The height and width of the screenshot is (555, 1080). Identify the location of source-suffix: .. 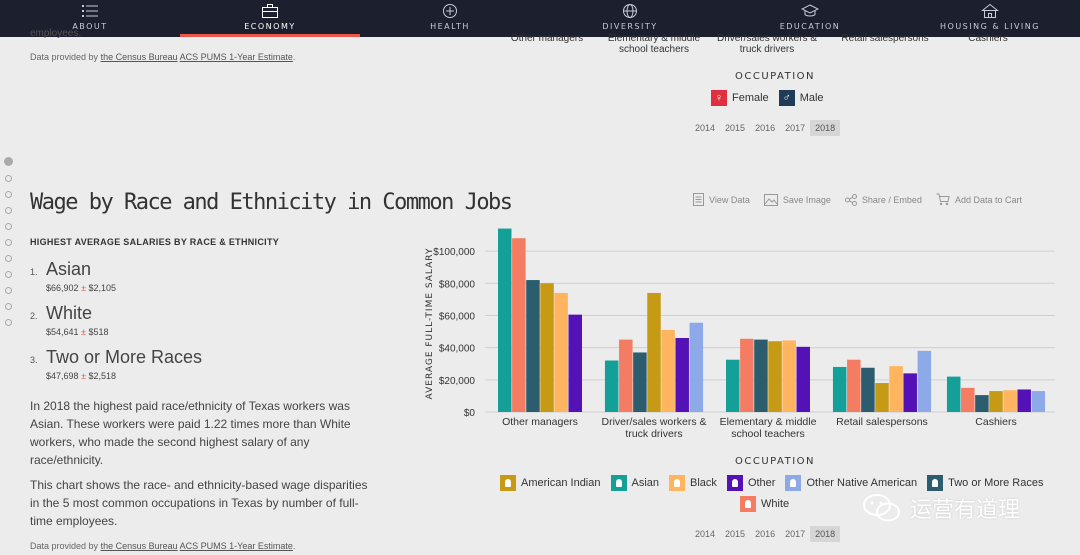
(294, 546).